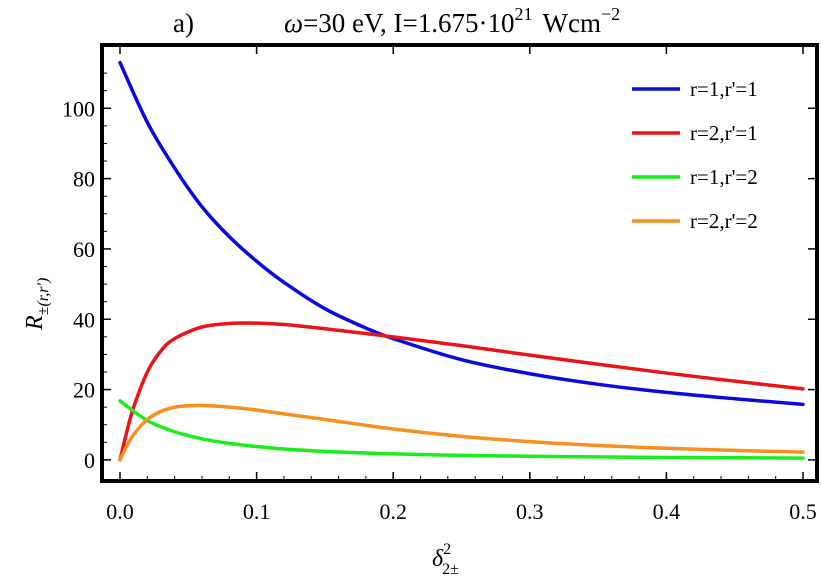 This screenshot has width=822, height=582. What do you see at coordinates (120, 511) in the screenshot?
I see `x-tick-label: 0.0` at bounding box center [120, 511].